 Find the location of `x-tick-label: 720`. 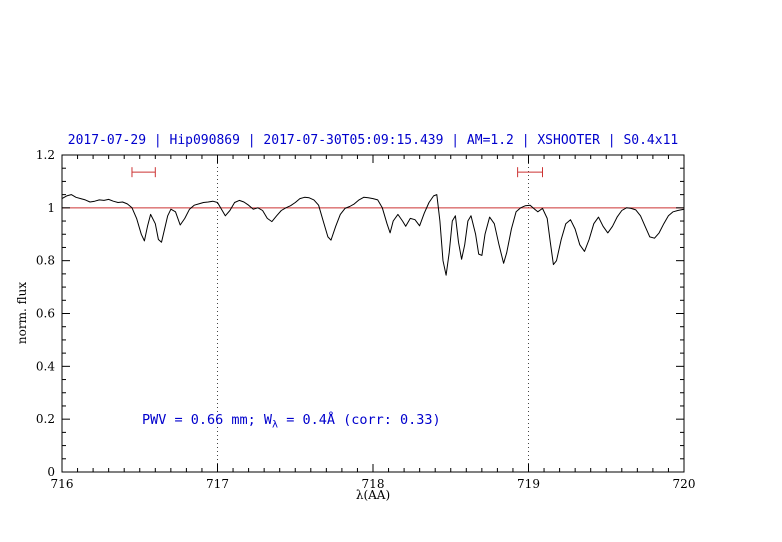

x-tick-label: 720 is located at coordinates (684, 484).